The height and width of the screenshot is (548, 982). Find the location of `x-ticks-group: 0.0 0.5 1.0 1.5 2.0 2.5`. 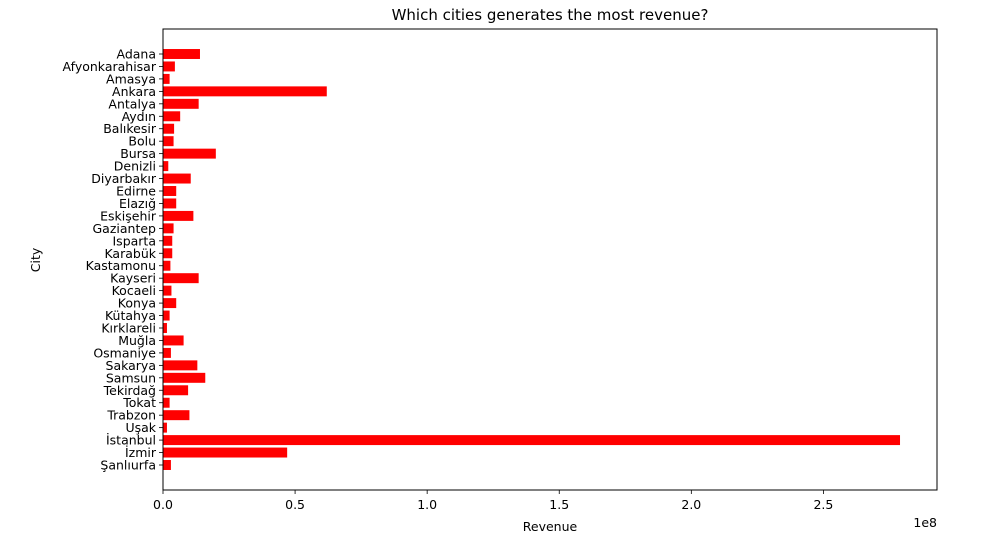

x-ticks-group: 0.0 0.5 1.0 1.5 2.0 2.5 is located at coordinates (493, 501).